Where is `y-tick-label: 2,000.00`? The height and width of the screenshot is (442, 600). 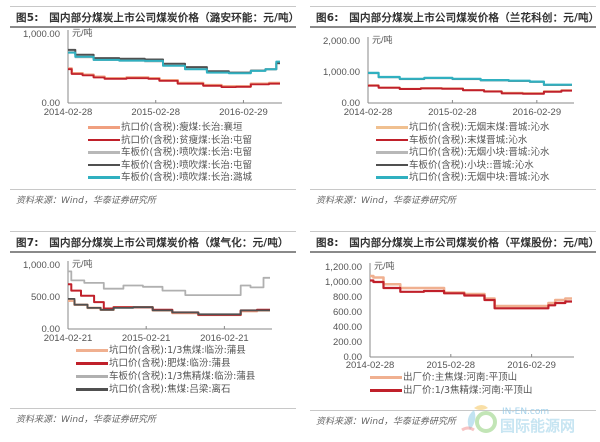
y-tick-label: 2,000.00 is located at coordinates (341, 41).